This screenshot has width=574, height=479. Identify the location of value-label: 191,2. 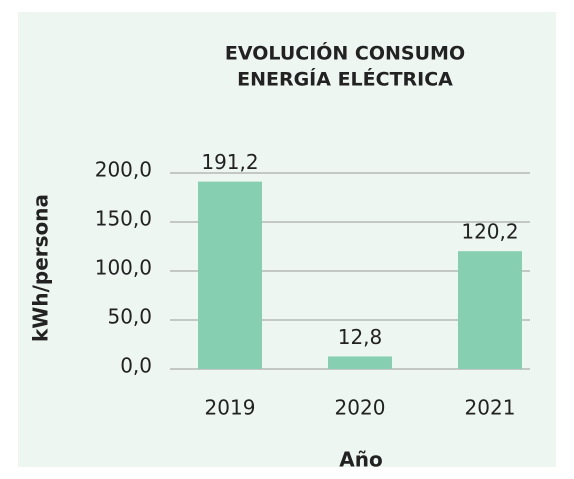
(229, 162).